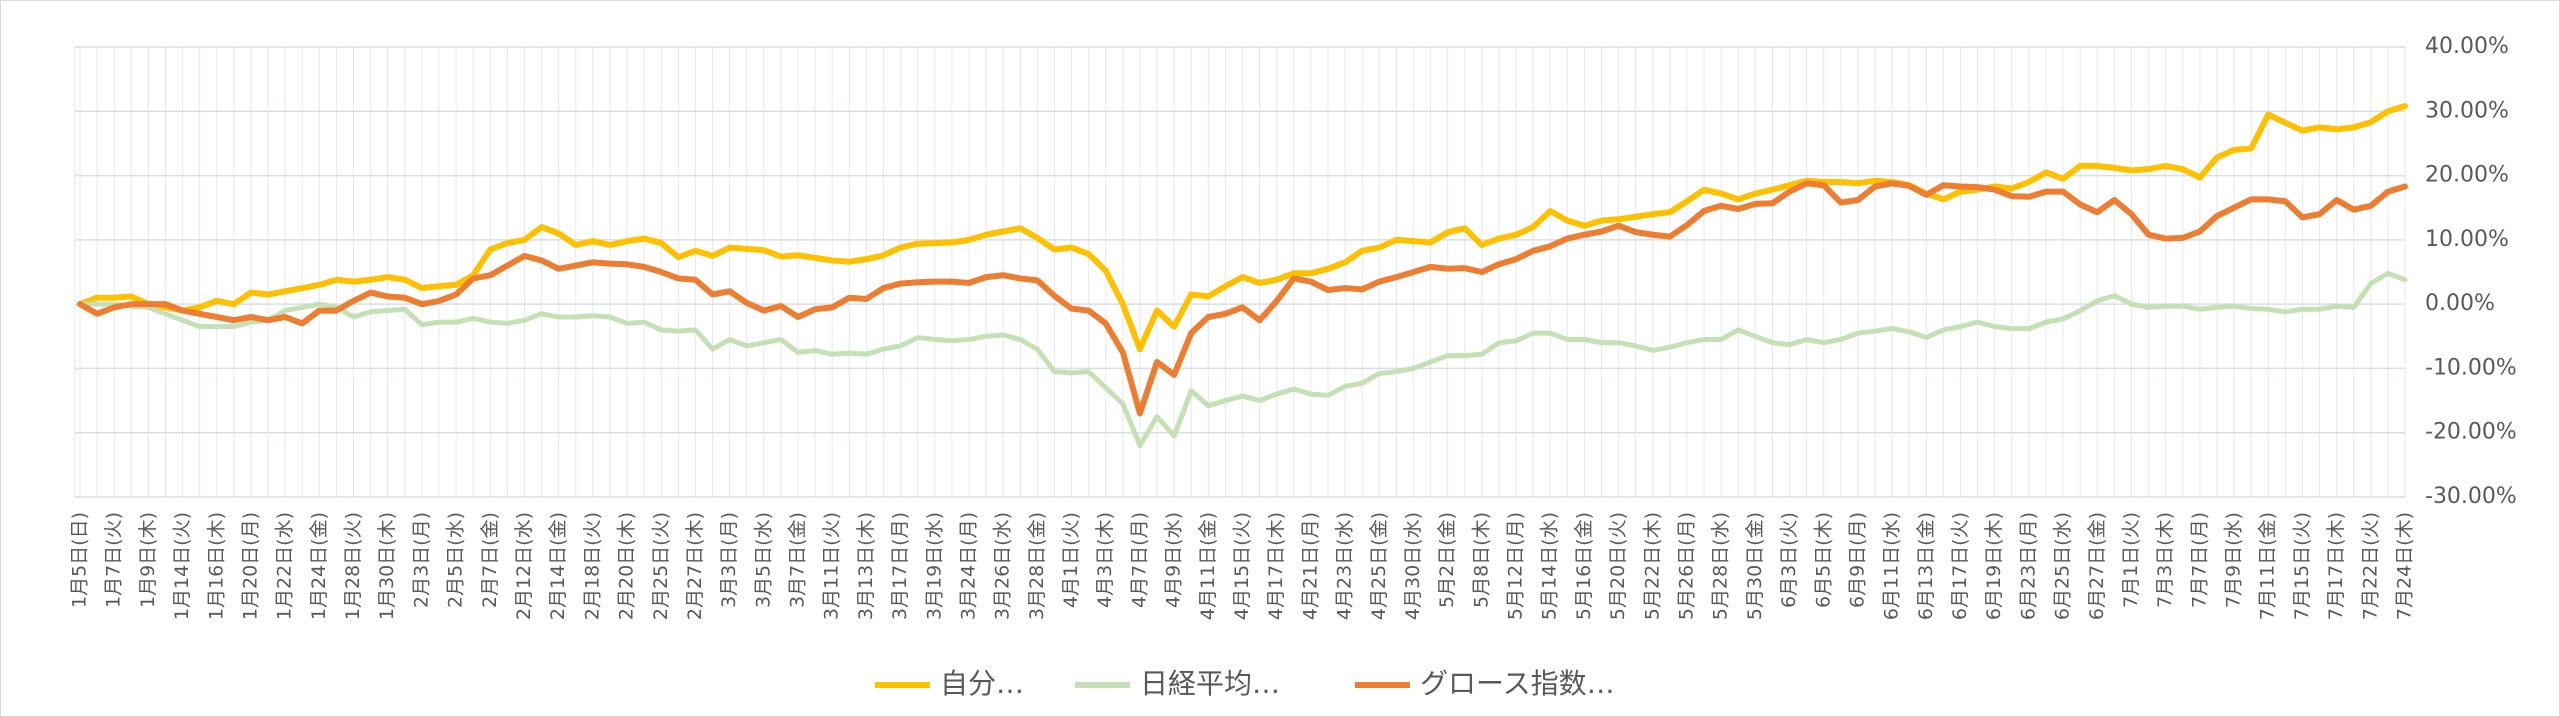 Image resolution: width=2560 pixels, height=717 pixels. Describe the element at coordinates (866, 566) in the screenshot. I see `x-tick-label: 3月13日(木)` at that location.